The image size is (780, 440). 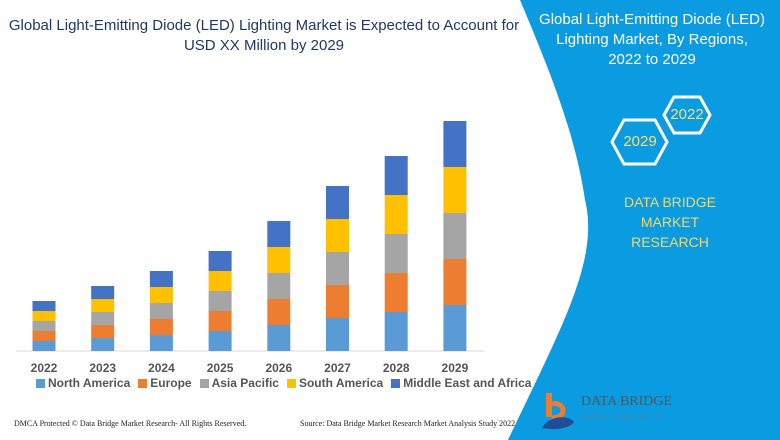 I want to click on bar-segment-2027-asia-pacific, so click(x=337, y=268).